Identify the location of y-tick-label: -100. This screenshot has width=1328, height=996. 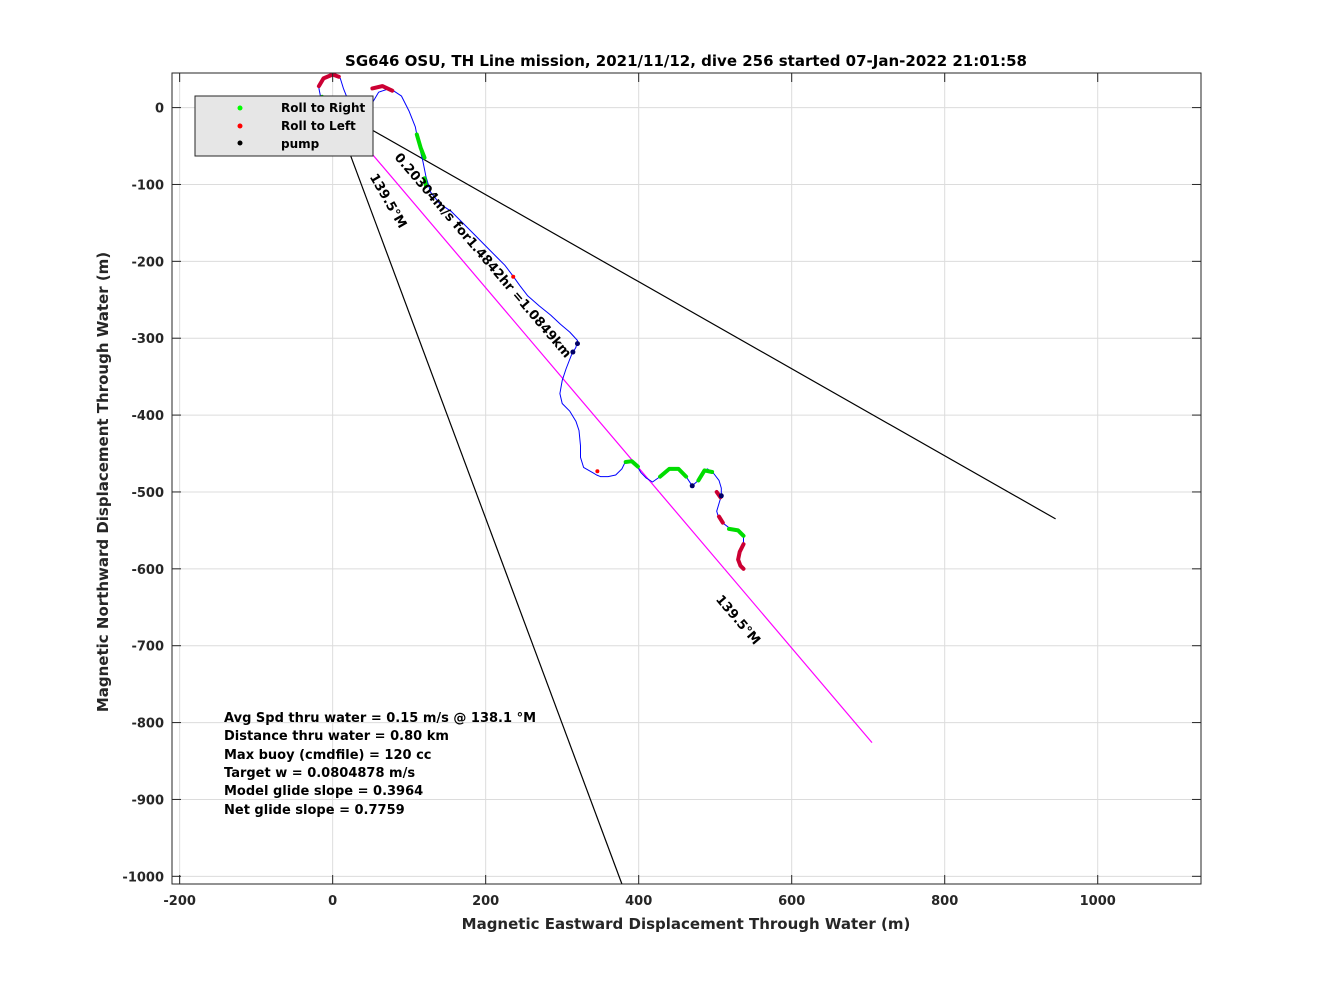
(147, 185).